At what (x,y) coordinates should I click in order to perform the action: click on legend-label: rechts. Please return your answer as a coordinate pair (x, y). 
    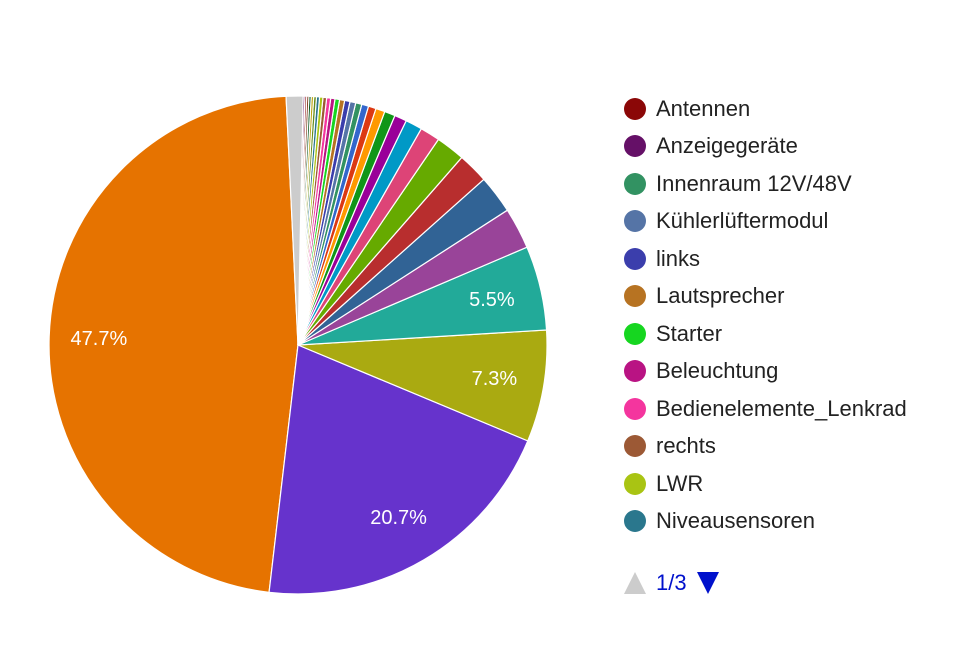
    Looking at the image, I should click on (686, 446).